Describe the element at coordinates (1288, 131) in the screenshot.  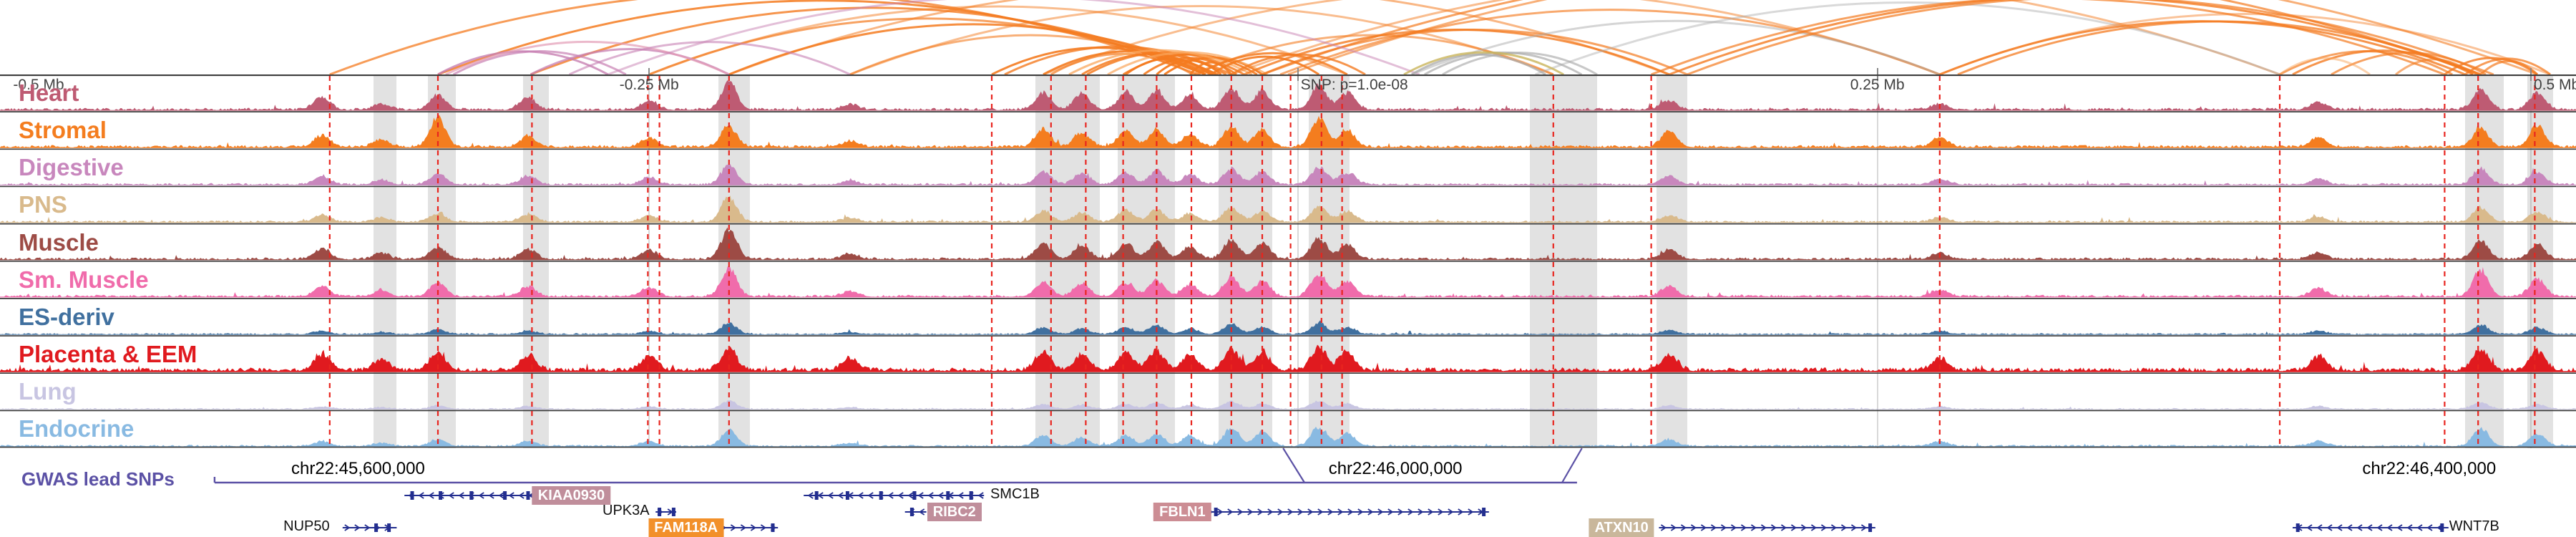
I see `signal-stromal` at that location.